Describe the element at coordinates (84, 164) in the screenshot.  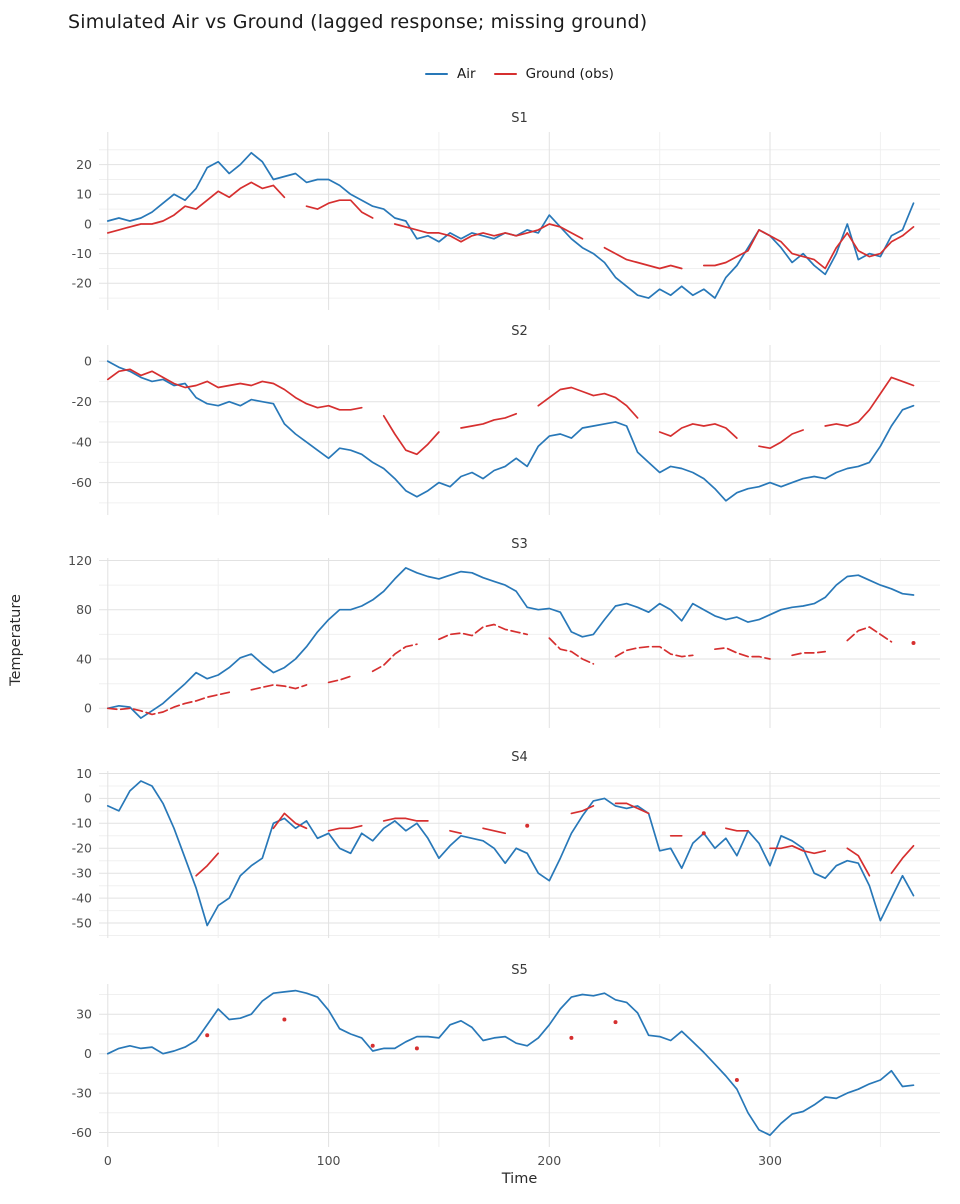
I see `y-tick-label: 20` at that location.